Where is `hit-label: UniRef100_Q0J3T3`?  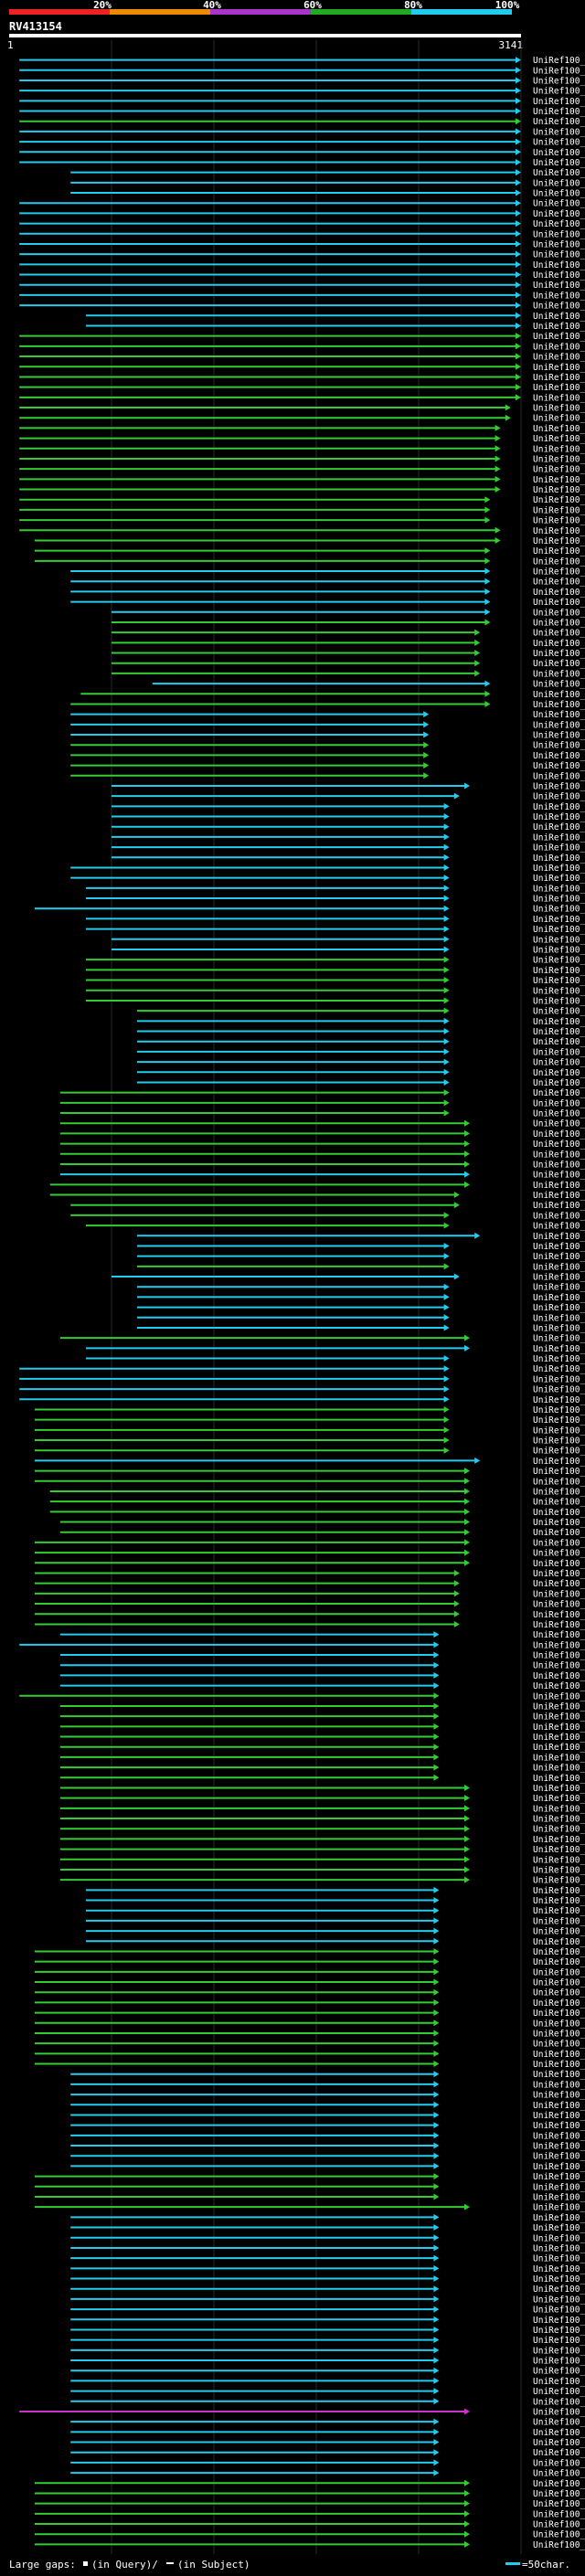 hit-label: UniRef100_Q0J3T3 is located at coordinates (559, 1666).